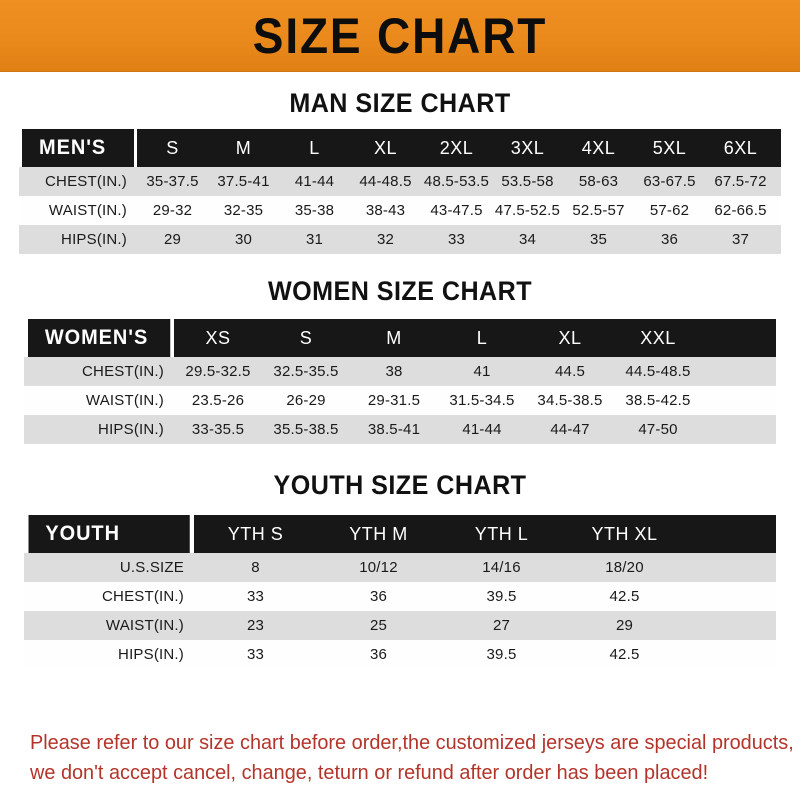 The height and width of the screenshot is (800, 800). Describe the element at coordinates (658, 371) in the screenshot. I see `women-measurement-cell: 44.5-48.5` at that location.